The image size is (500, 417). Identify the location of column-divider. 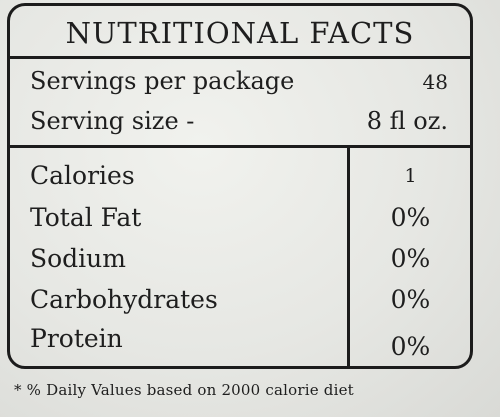
(348, 255).